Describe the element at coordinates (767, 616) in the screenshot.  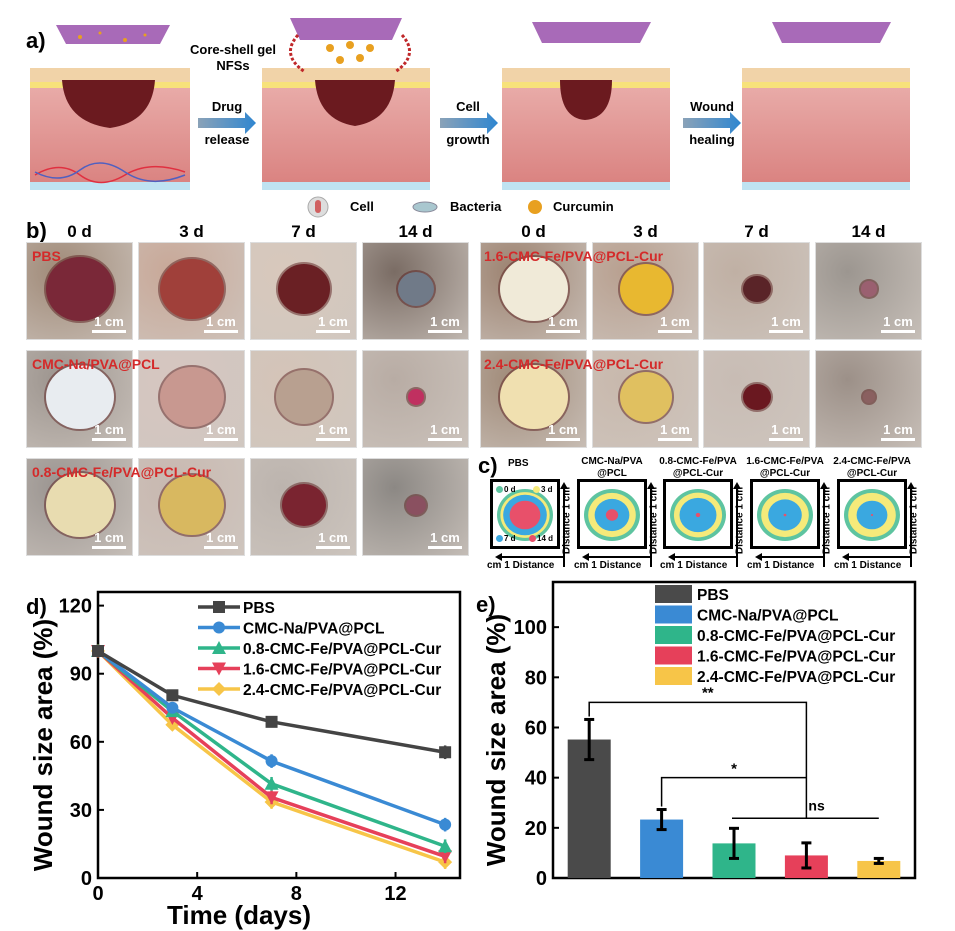
I see `legend-label: CMC-Na/PVA@PCL` at that location.